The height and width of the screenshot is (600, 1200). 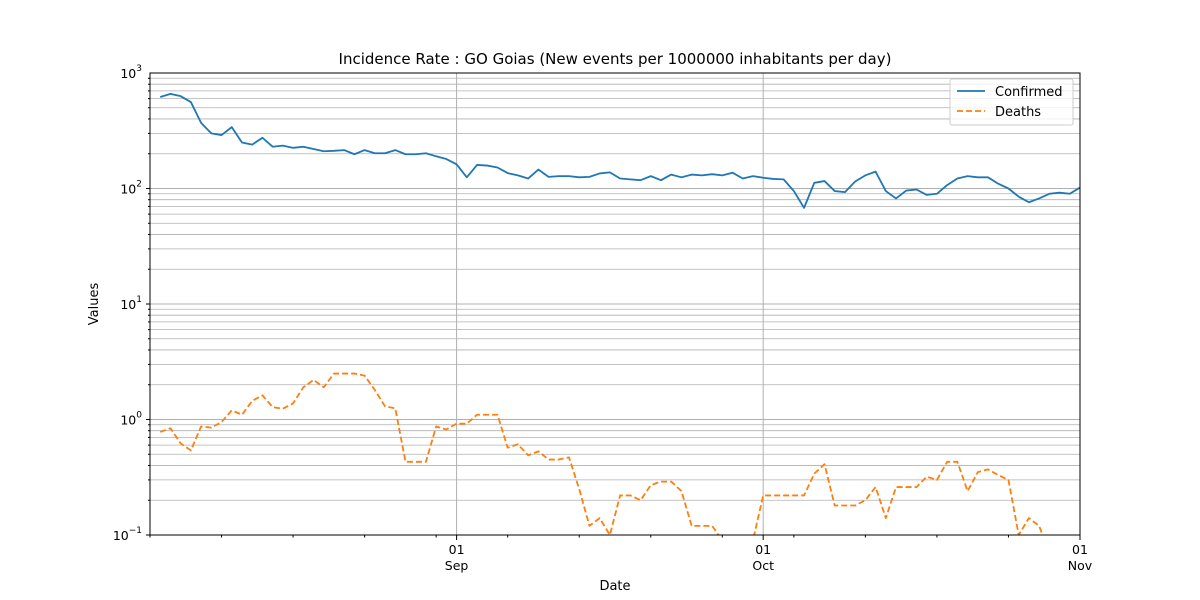 I want to click on y-tick-label: 10⁰, so click(x=131, y=419).